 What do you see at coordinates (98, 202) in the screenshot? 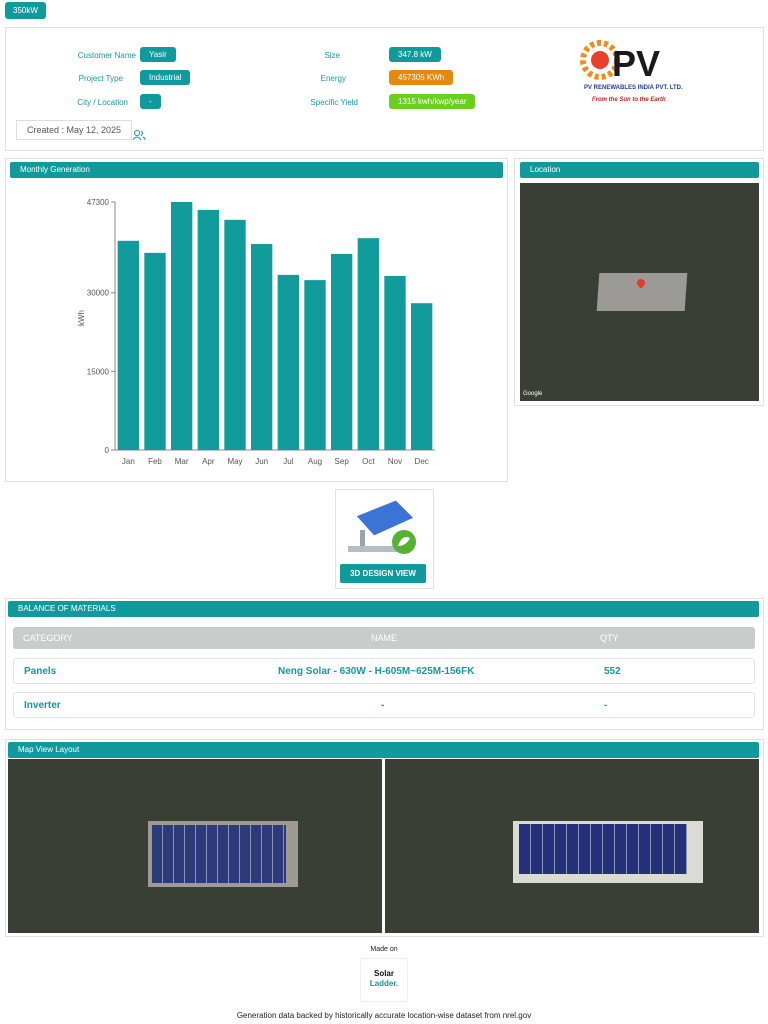
I see `y-tick-label: 47300` at bounding box center [98, 202].